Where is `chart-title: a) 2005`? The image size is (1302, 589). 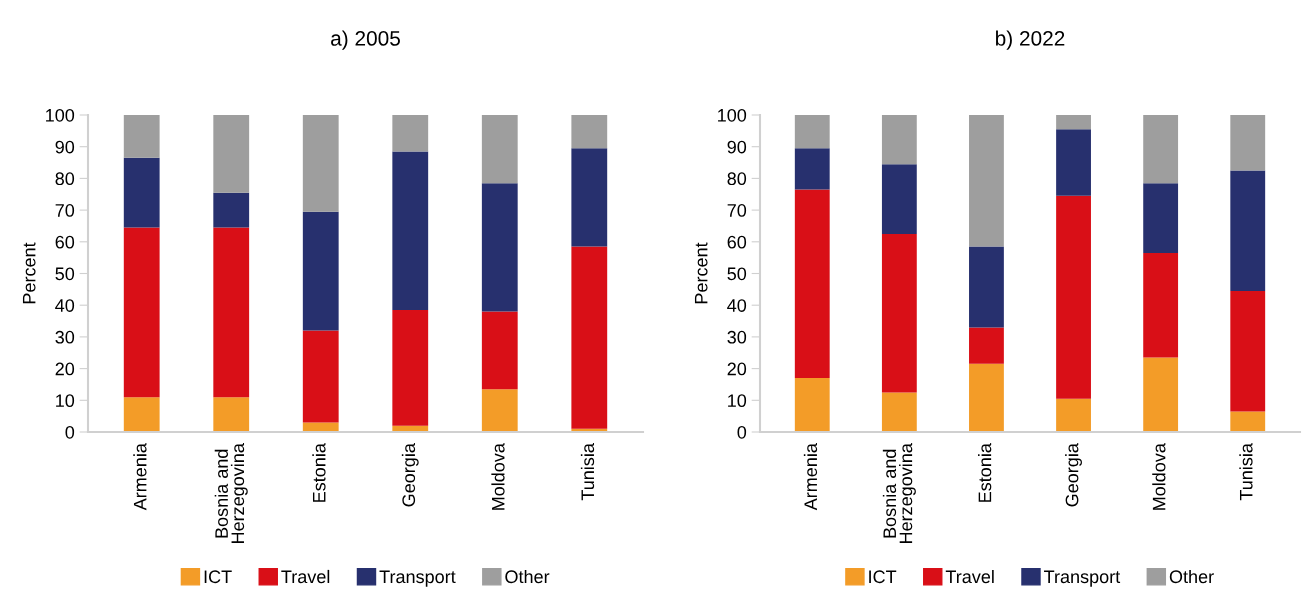
chart-title: a) 2005 is located at coordinates (365, 40).